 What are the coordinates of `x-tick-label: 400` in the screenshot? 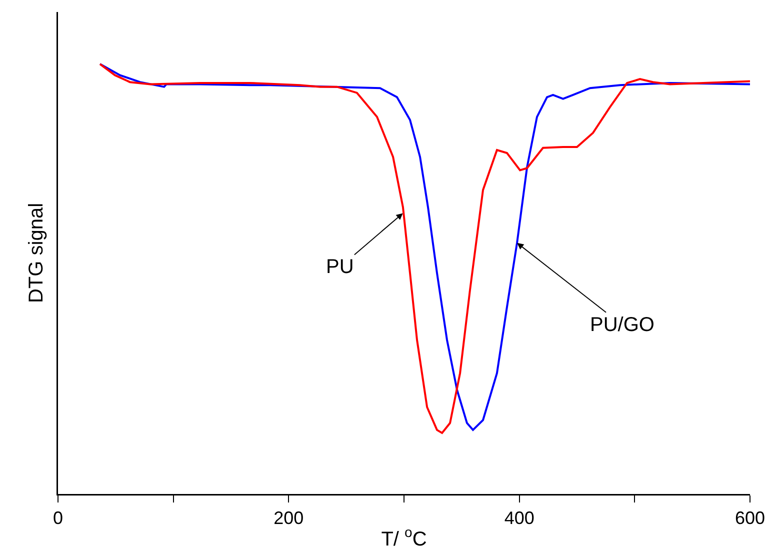 It's located at (519, 518).